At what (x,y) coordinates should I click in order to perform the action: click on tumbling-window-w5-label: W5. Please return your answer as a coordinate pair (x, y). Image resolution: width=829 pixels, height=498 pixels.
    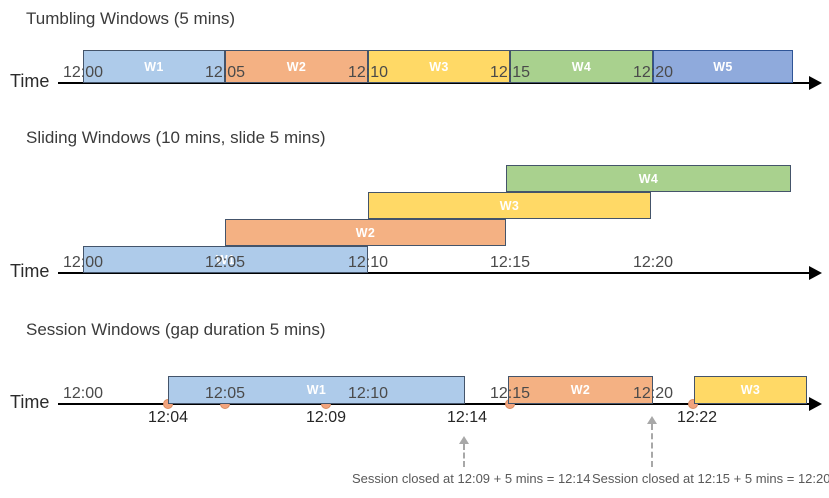
    Looking at the image, I should click on (723, 66).